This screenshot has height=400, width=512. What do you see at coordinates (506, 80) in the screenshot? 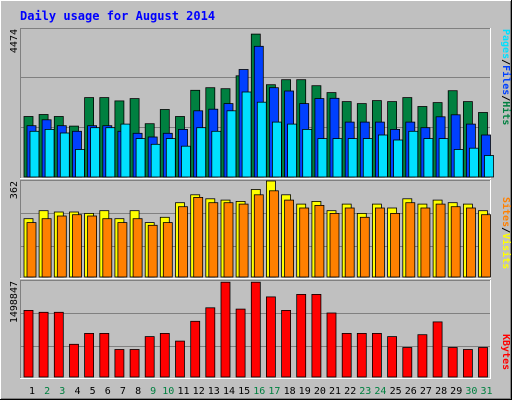
I see `legend-files: Files` at bounding box center [506, 80].